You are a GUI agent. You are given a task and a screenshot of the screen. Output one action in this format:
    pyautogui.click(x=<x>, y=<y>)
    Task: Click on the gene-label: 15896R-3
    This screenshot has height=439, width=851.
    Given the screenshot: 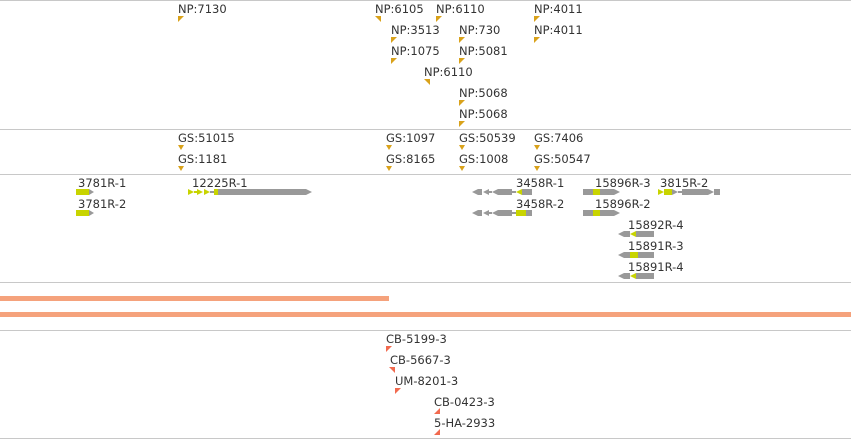 What is the action you would take?
    pyautogui.click(x=623, y=183)
    